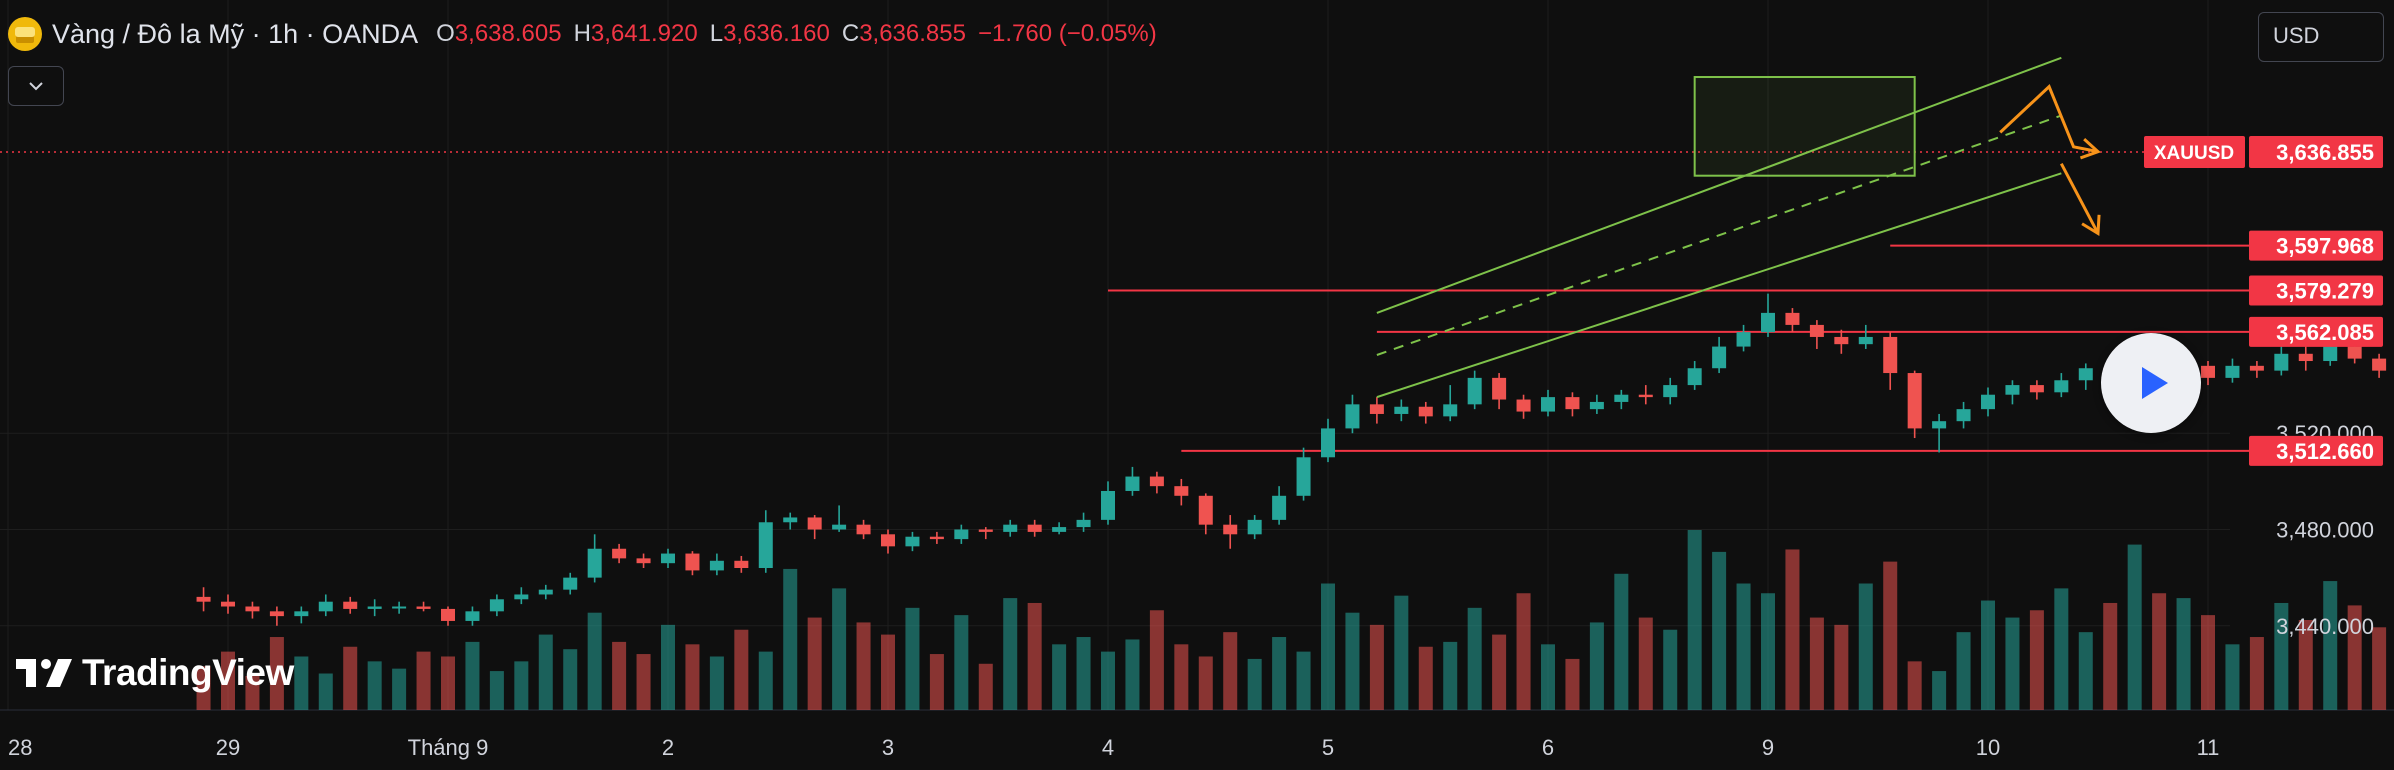 This screenshot has height=770, width=2394. I want to click on y-tick-label: 3,440.000, so click(2325, 626).